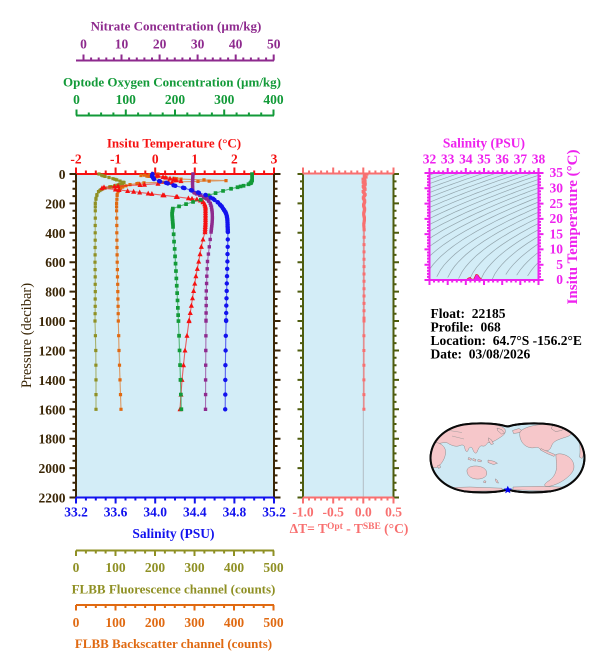  What do you see at coordinates (52, 409) in the screenshot?
I see `svg-text: 1600` at bounding box center [52, 409].